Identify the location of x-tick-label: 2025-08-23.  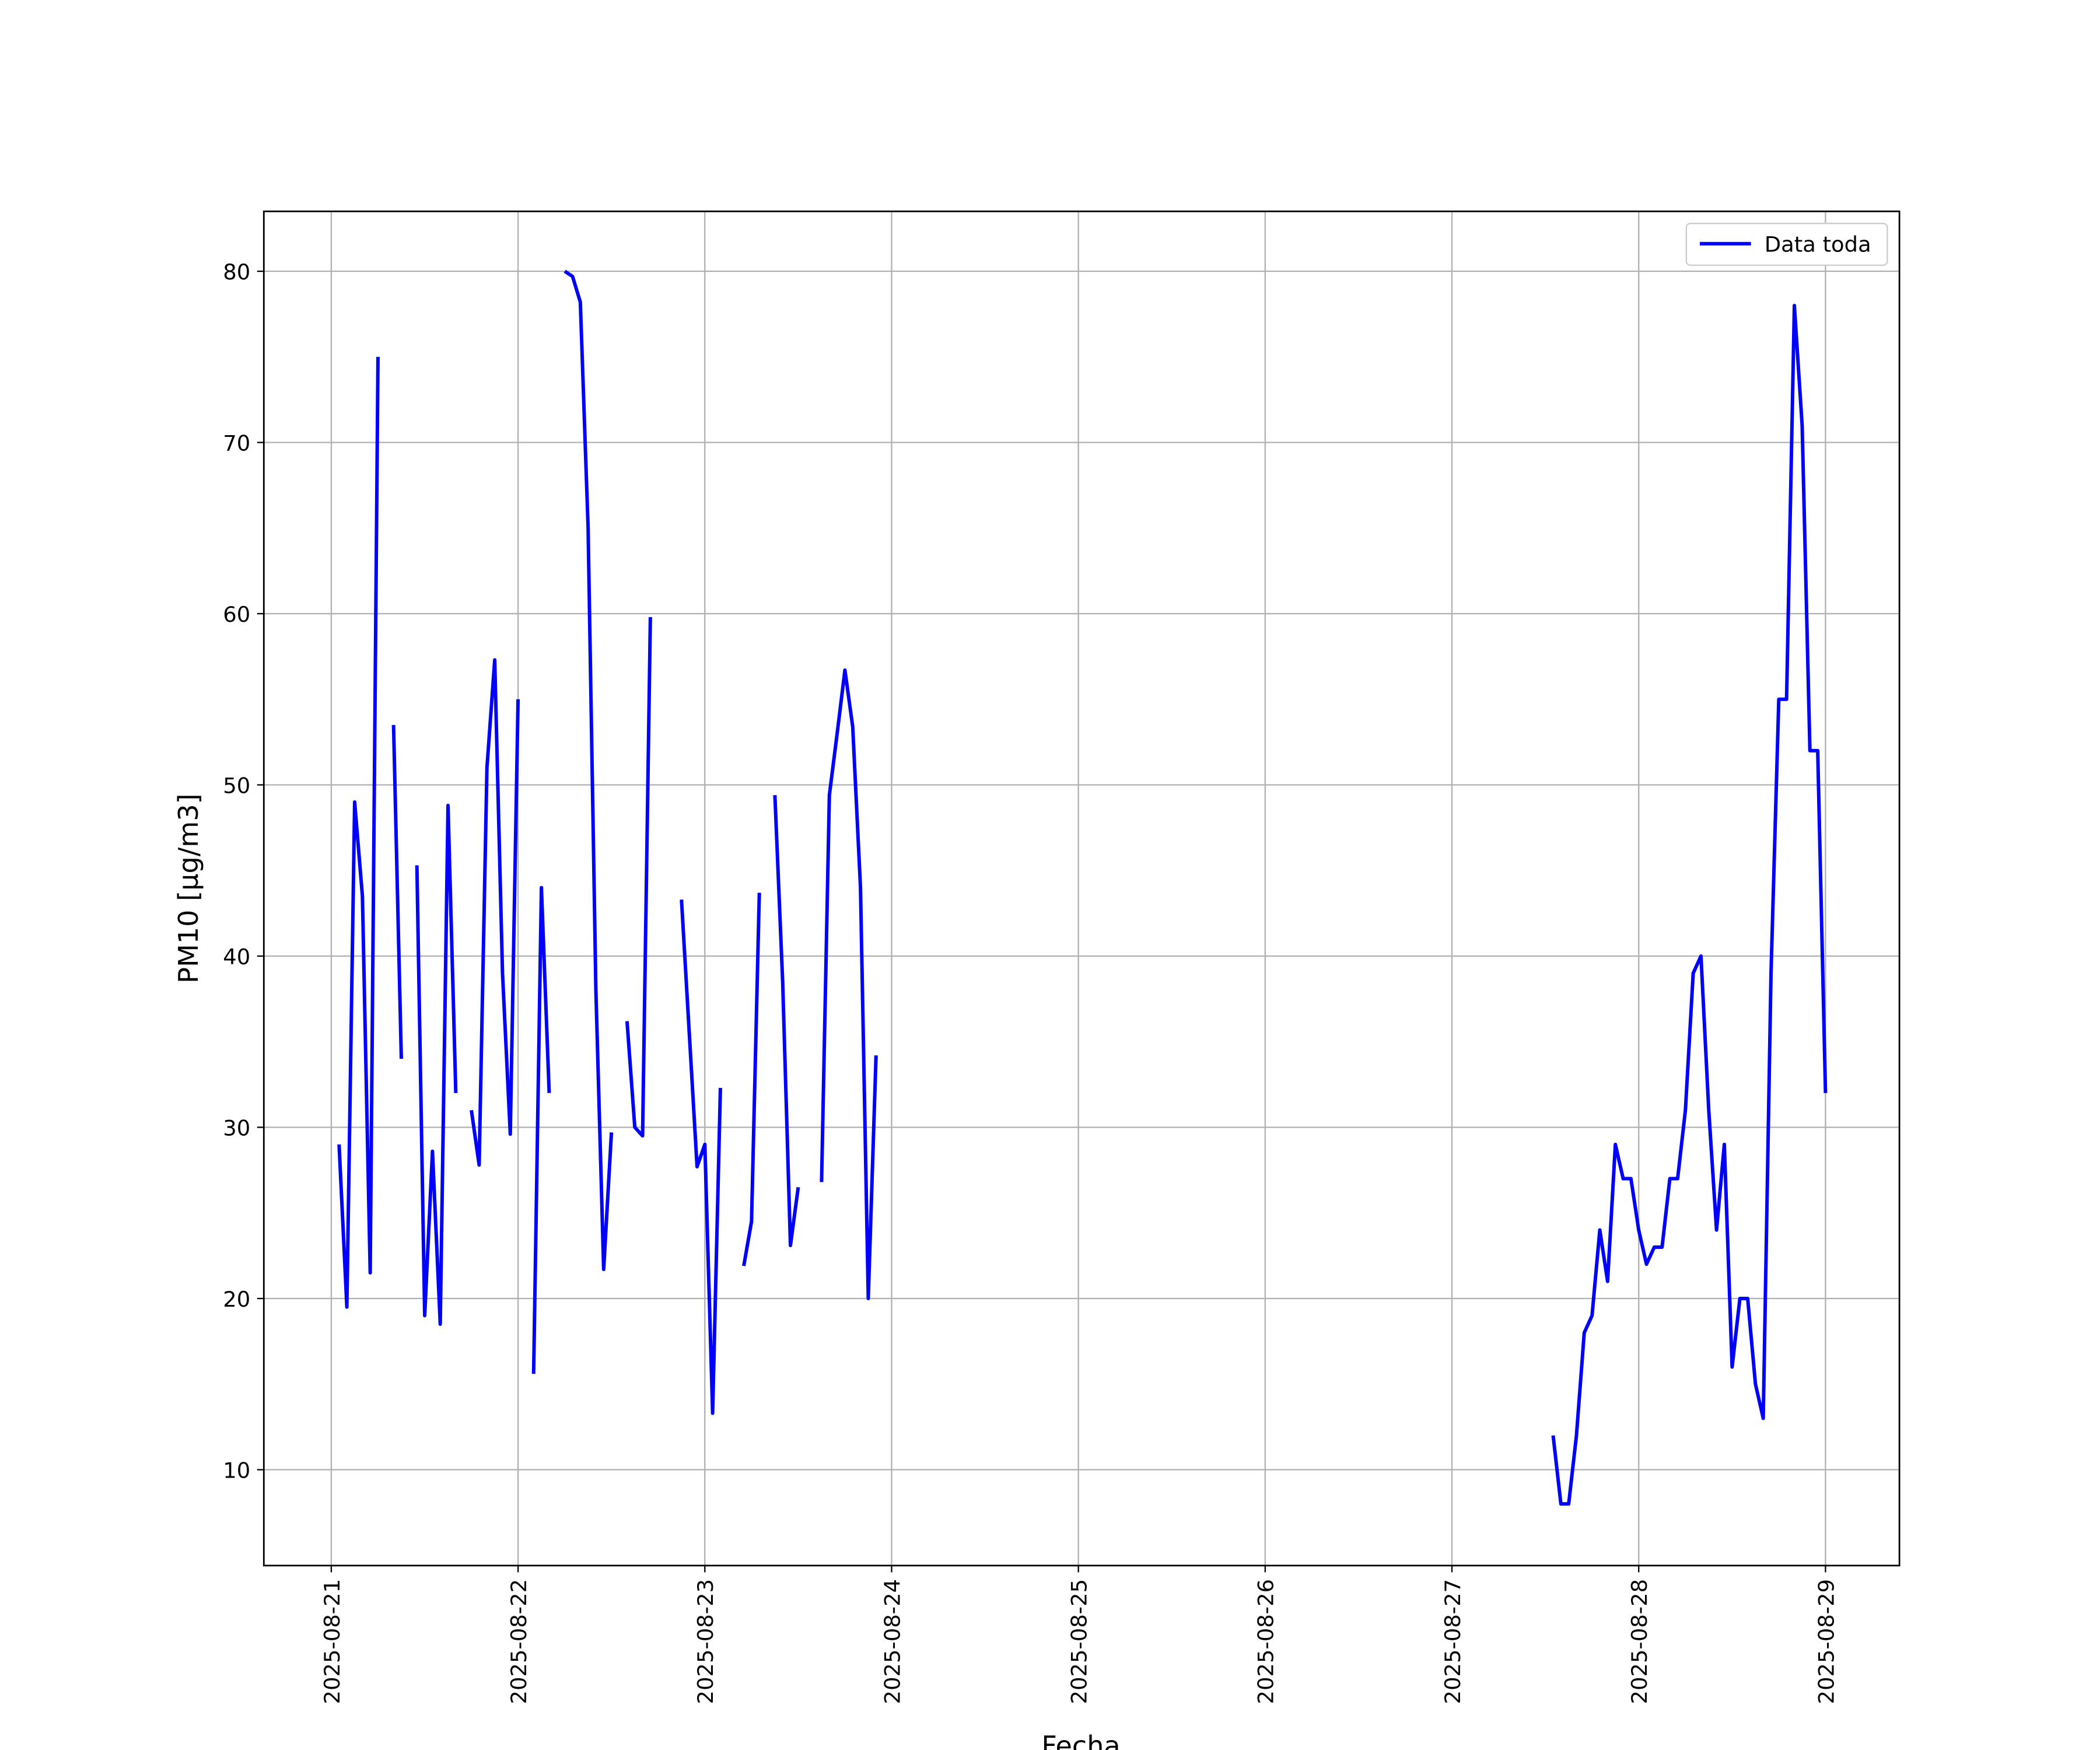
(705, 1641).